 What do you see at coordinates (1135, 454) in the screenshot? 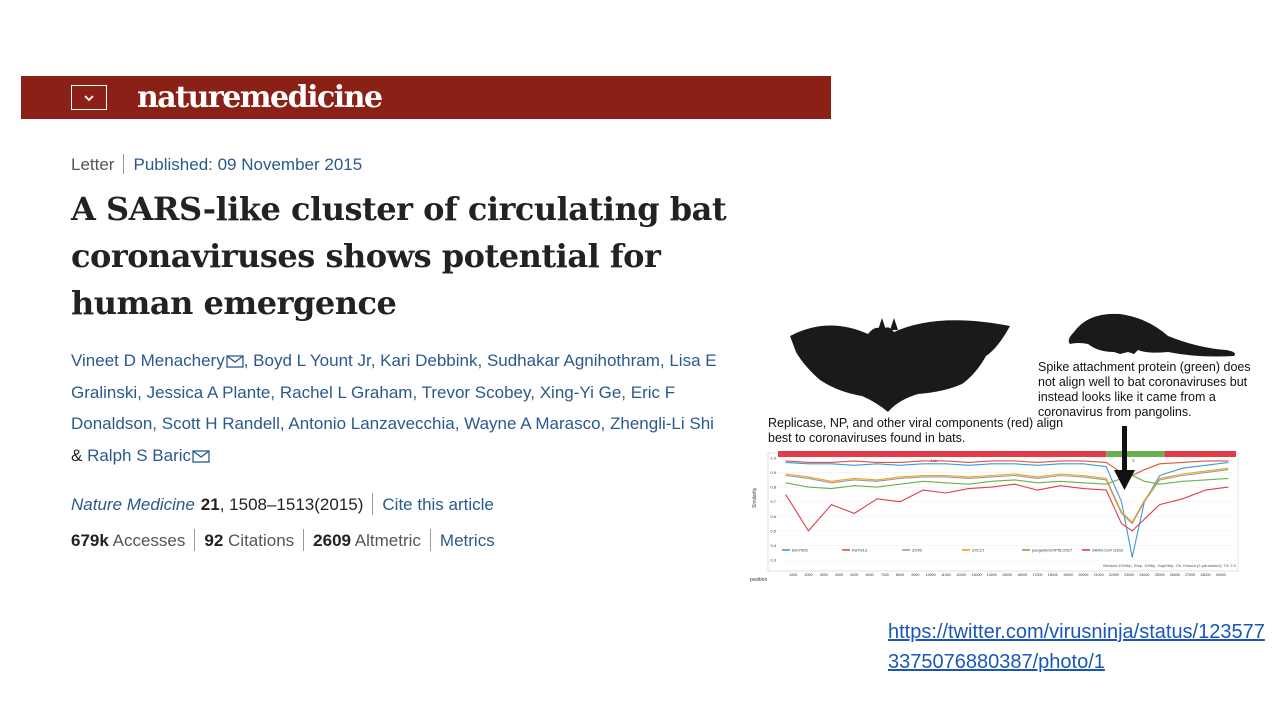
I see `band-green` at bounding box center [1135, 454].